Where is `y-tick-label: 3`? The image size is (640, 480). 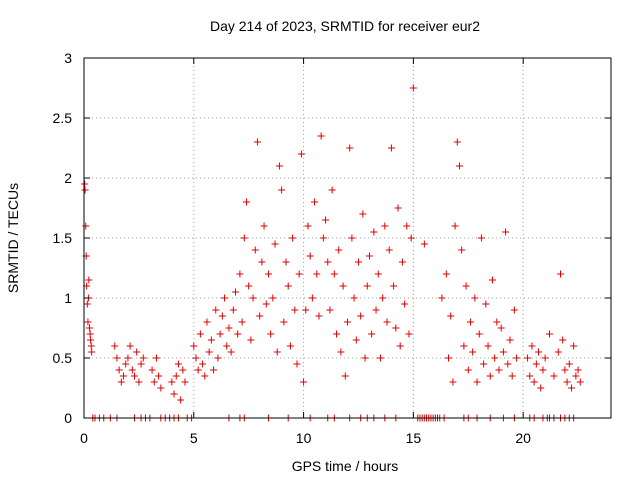
y-tick-label: 3 is located at coordinates (68, 58).